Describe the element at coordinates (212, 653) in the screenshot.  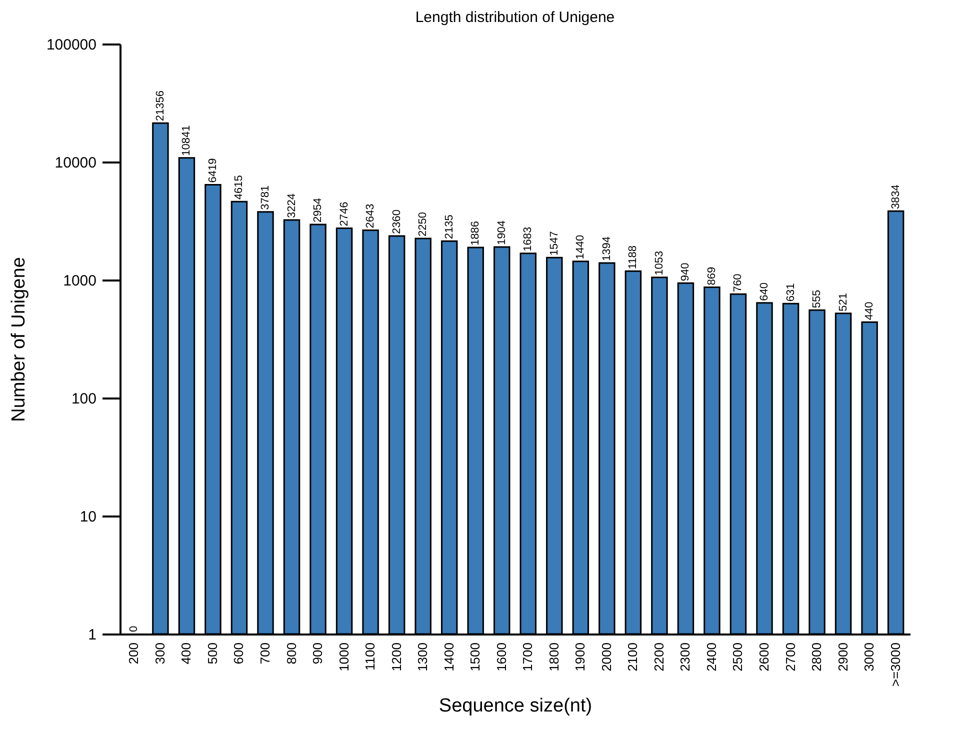
I see `x-tick-label: 500` at that location.